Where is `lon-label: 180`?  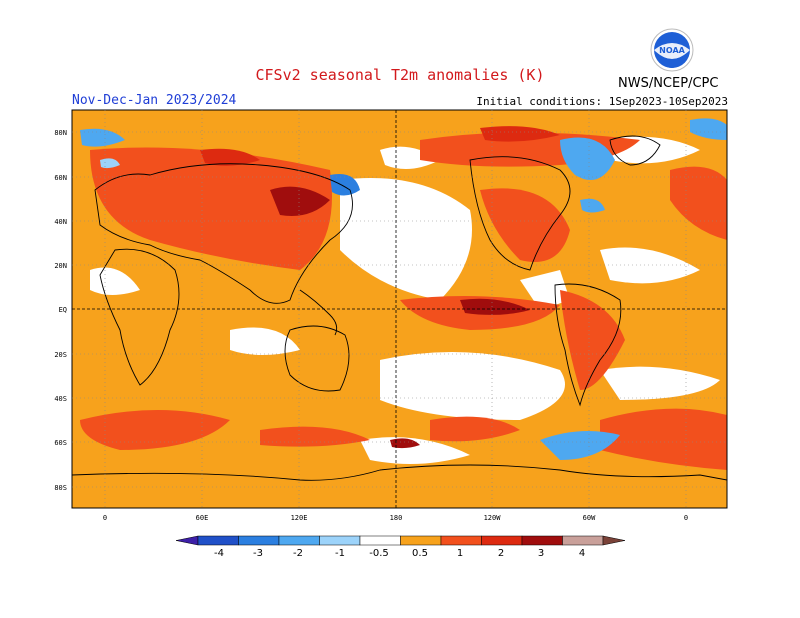 lon-label: 180 is located at coordinates (396, 518).